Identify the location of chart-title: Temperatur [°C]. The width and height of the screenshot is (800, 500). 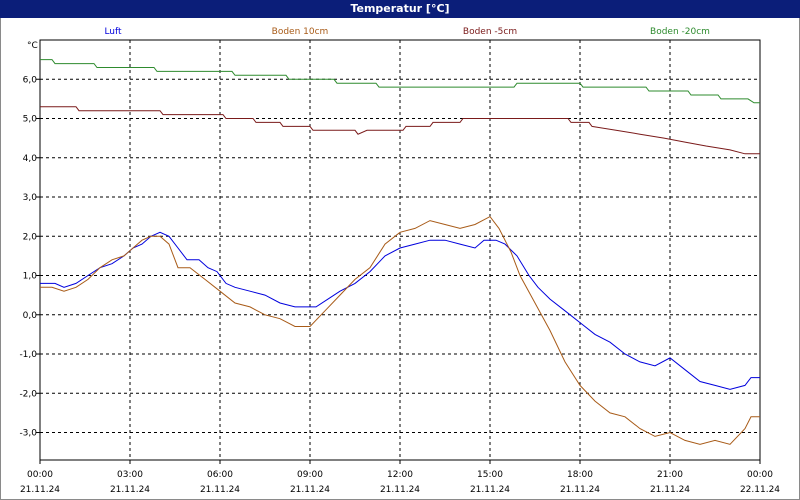
(400, 9).